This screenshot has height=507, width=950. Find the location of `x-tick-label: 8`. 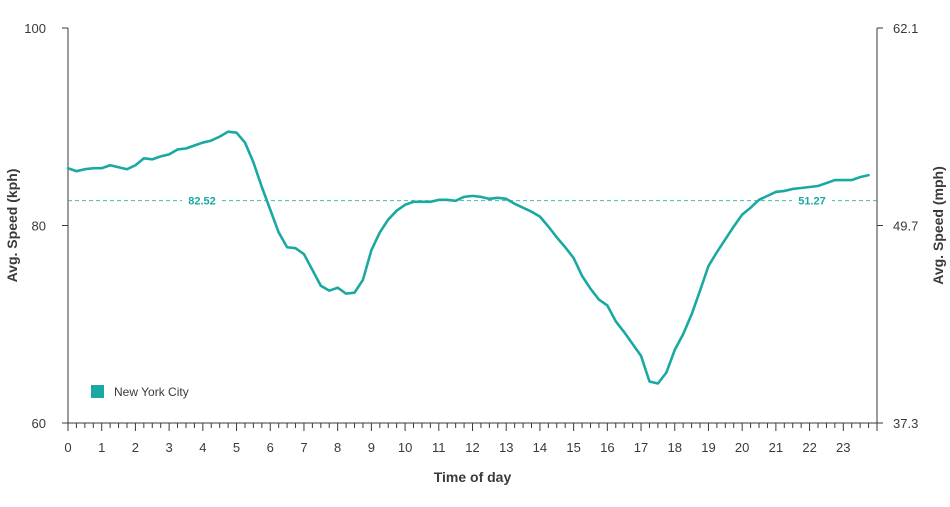

x-tick-label: 8 is located at coordinates (337, 447).